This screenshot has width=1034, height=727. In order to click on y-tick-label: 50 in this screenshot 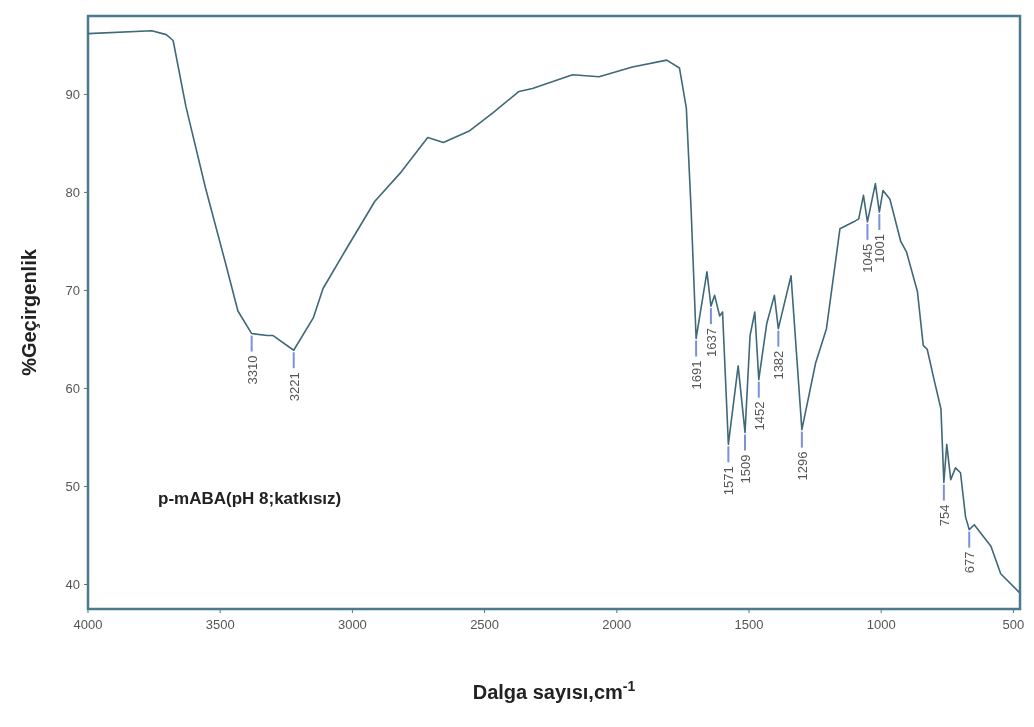, I will do `click(72, 487)`.